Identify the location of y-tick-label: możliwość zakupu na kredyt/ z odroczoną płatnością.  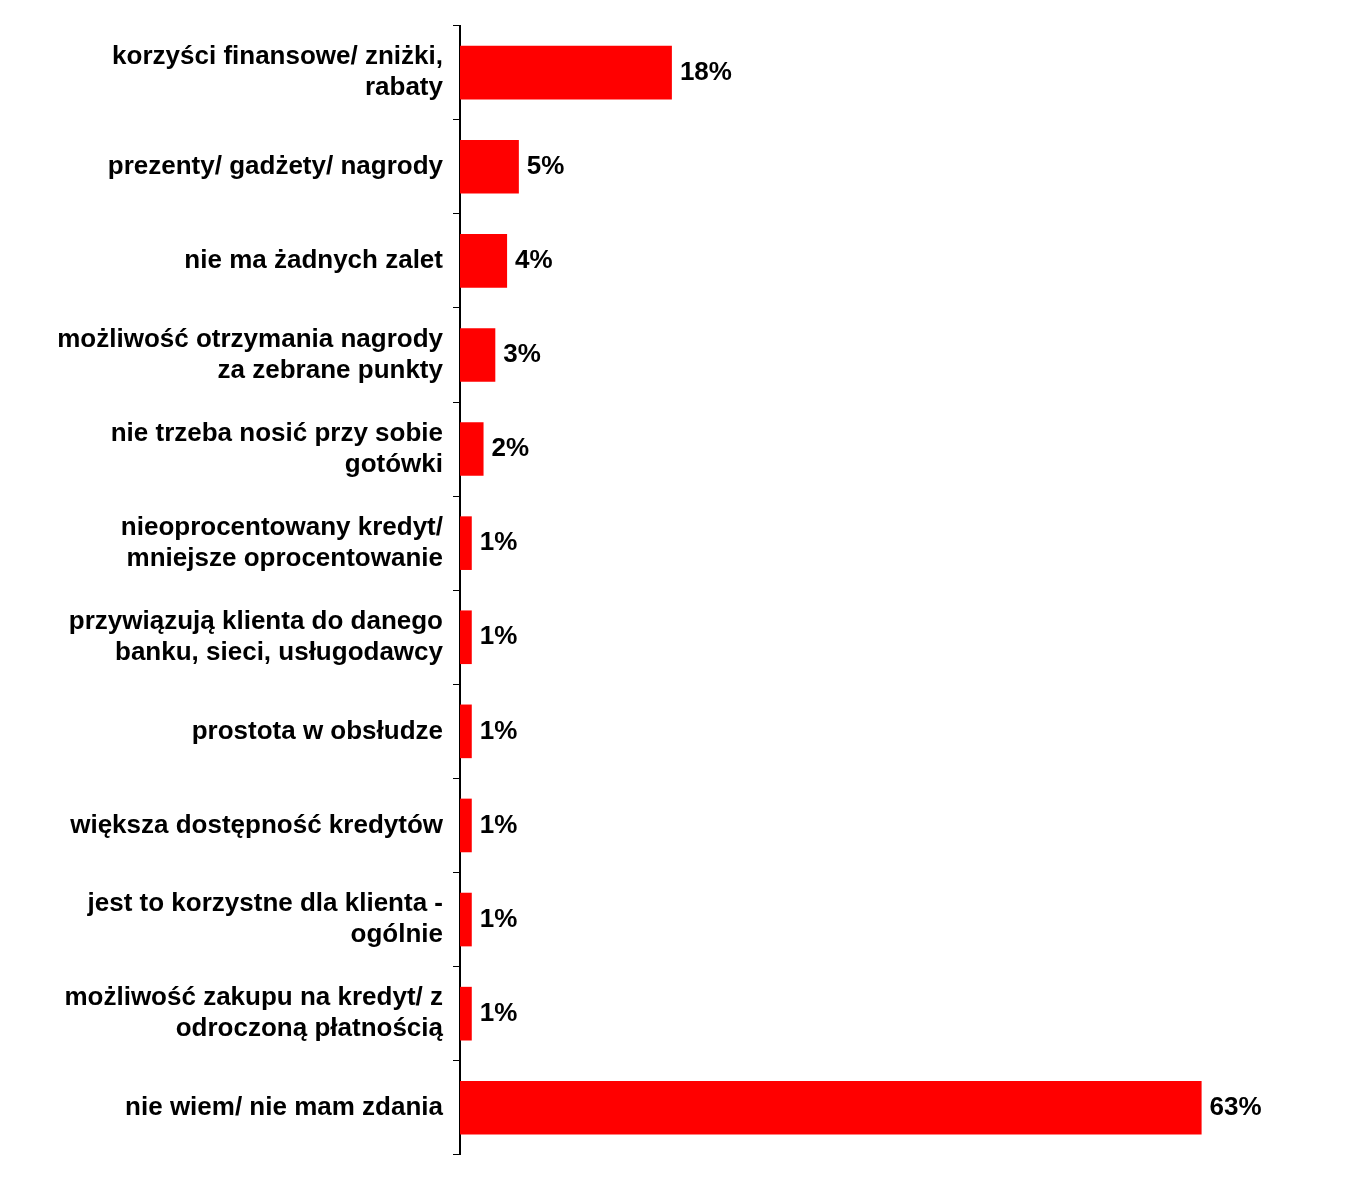
(254, 1012).